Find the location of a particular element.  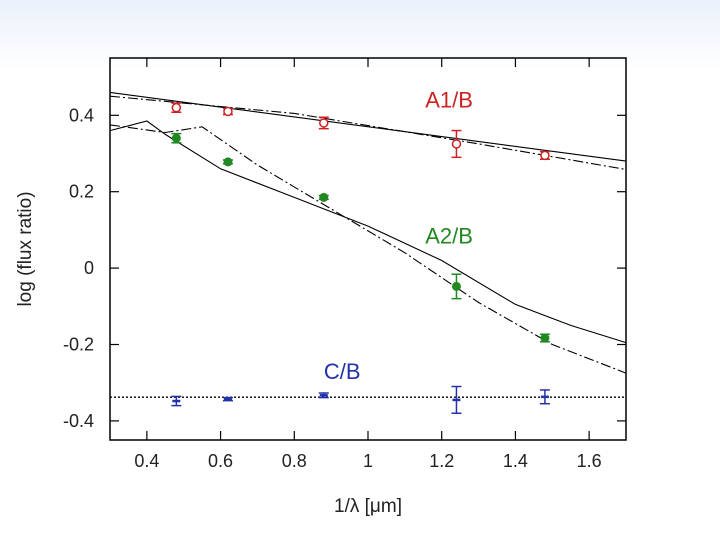

series-label: C/B is located at coordinates (342, 371).